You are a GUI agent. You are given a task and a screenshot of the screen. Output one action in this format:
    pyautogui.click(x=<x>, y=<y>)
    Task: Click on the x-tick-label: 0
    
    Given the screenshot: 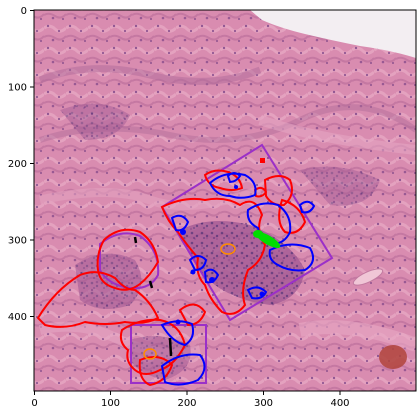 What is the action you would take?
    pyautogui.click(x=34, y=403)
    